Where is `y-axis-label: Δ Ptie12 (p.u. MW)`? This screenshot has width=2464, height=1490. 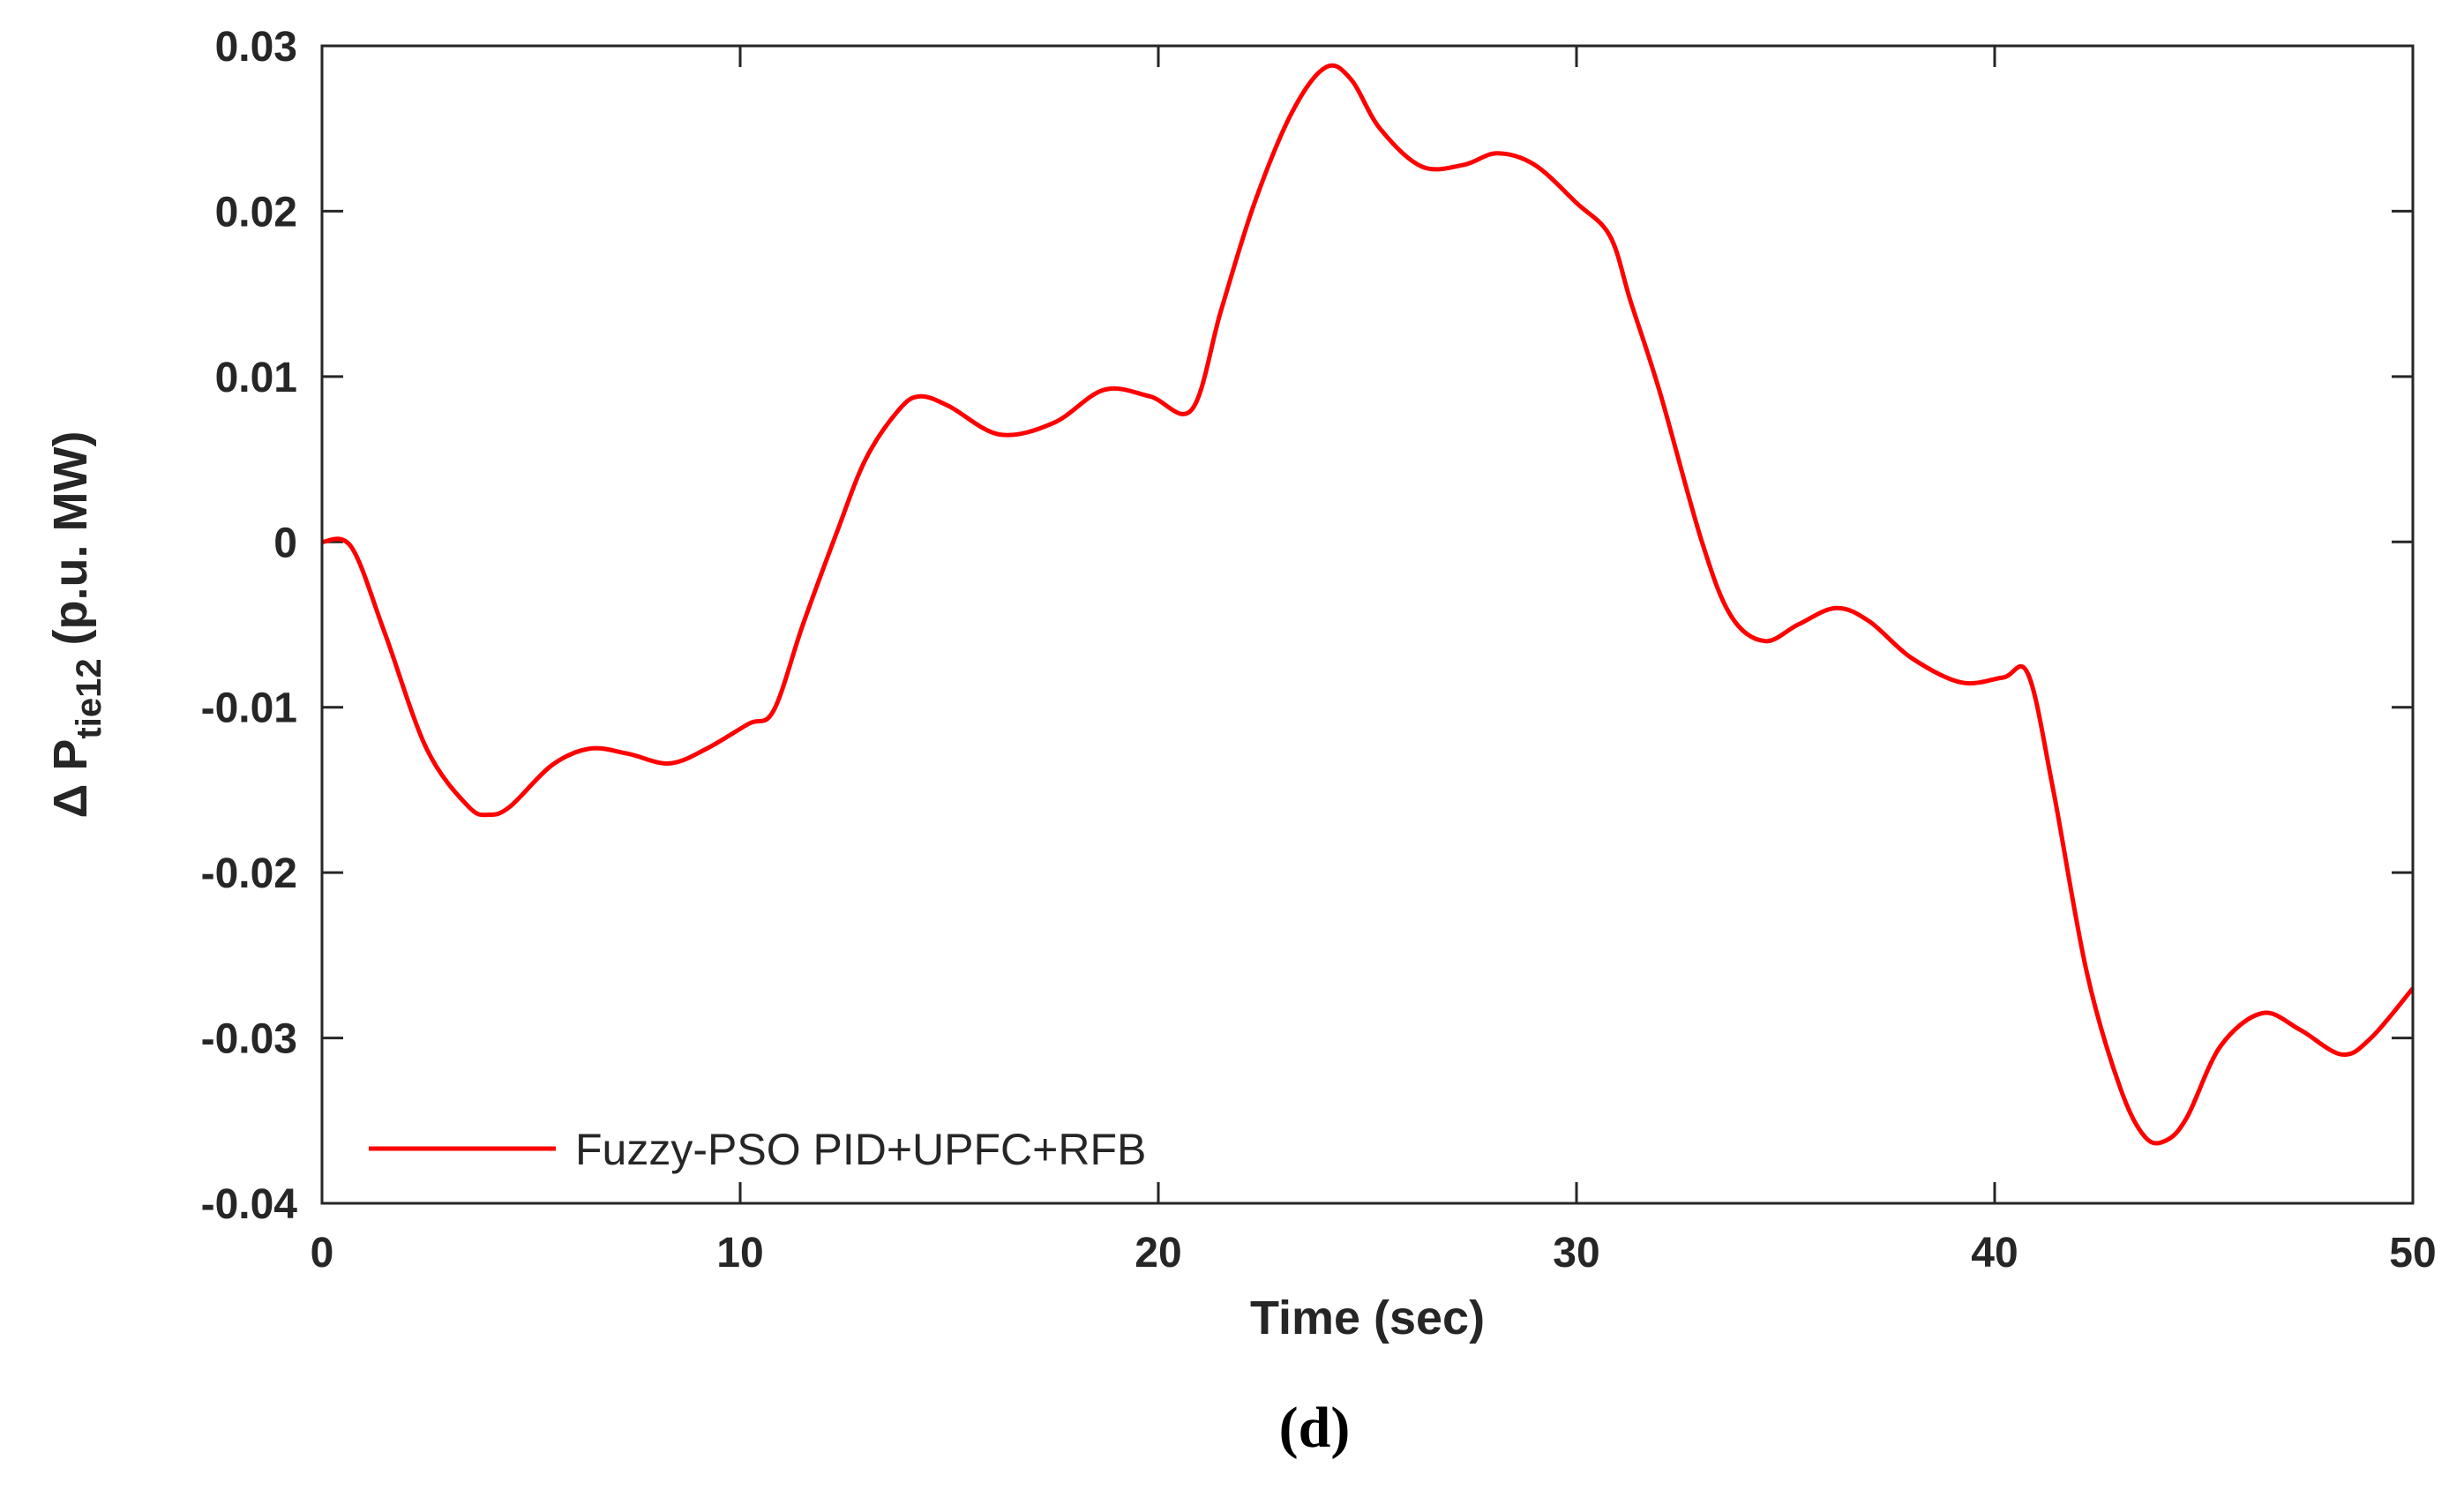
y-axis-label: Δ Ptie12 (p.u. MW) is located at coordinates (76, 625).